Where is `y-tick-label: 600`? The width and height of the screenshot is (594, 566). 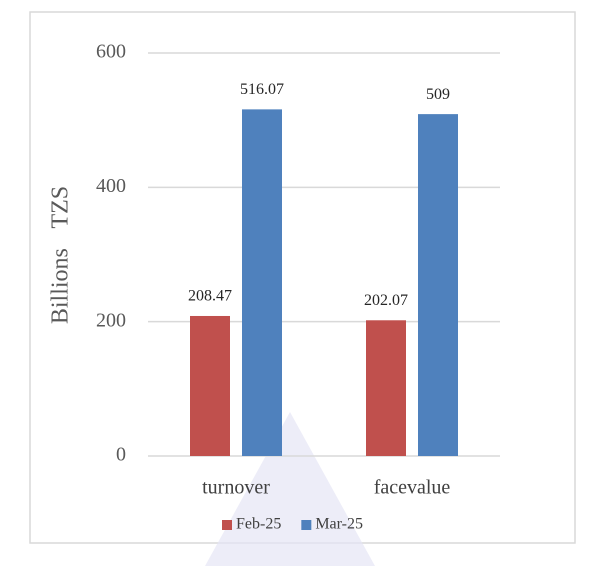 y-tick-label: 600 is located at coordinates (111, 52).